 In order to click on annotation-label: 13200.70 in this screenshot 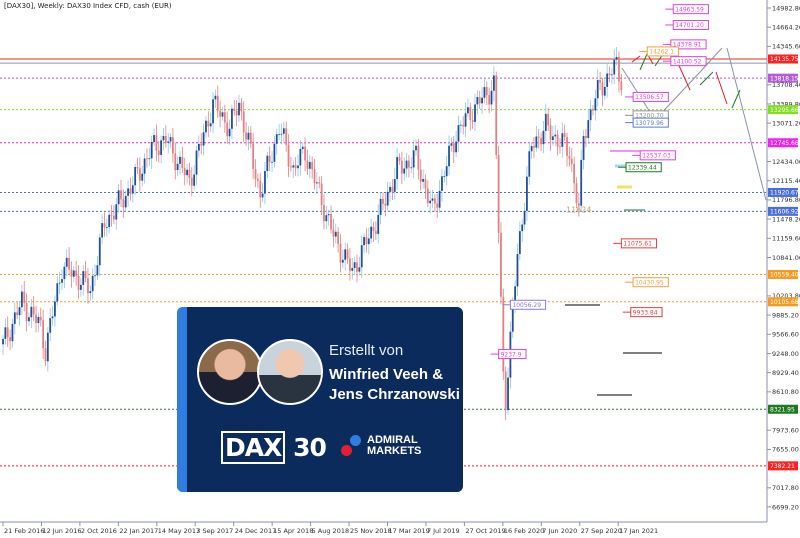, I will do `click(649, 116)`.